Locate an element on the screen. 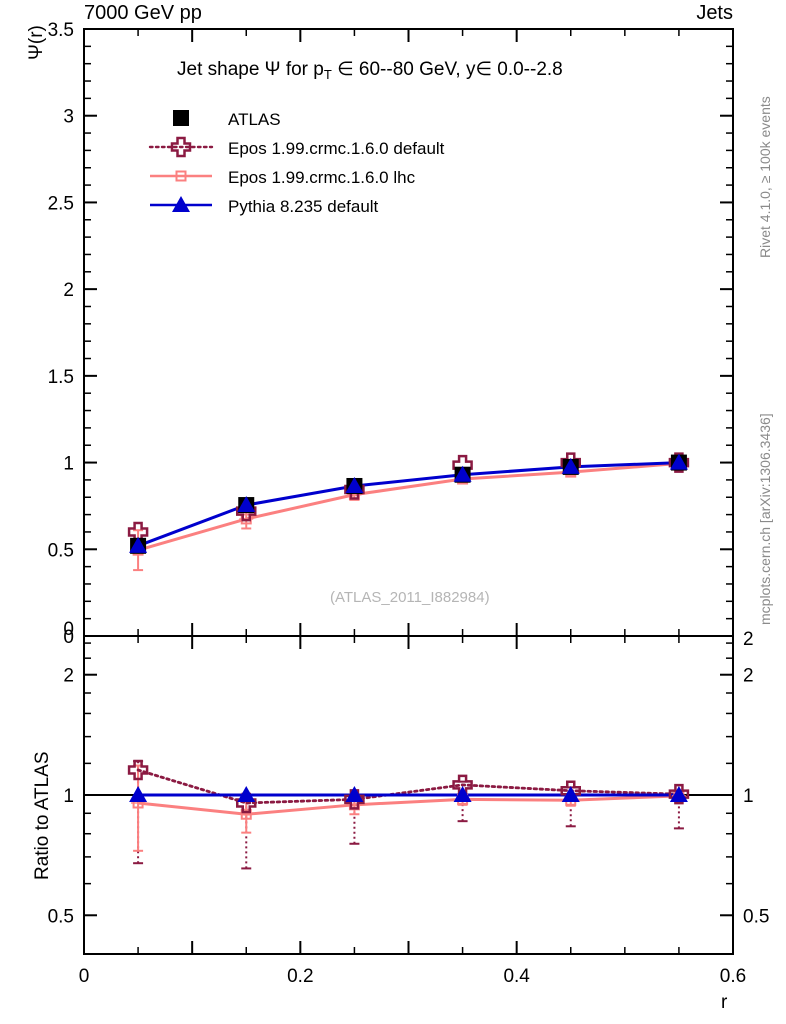 This screenshot has width=786, height=1024. ratio-top-label-right-cut: 2 is located at coordinates (748, 639).